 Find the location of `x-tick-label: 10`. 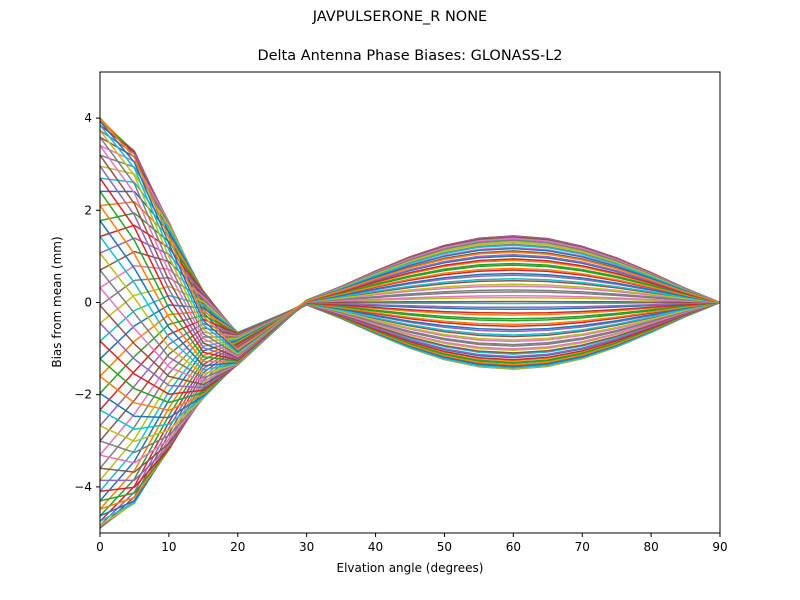

x-tick-label: 10 is located at coordinates (168, 547).